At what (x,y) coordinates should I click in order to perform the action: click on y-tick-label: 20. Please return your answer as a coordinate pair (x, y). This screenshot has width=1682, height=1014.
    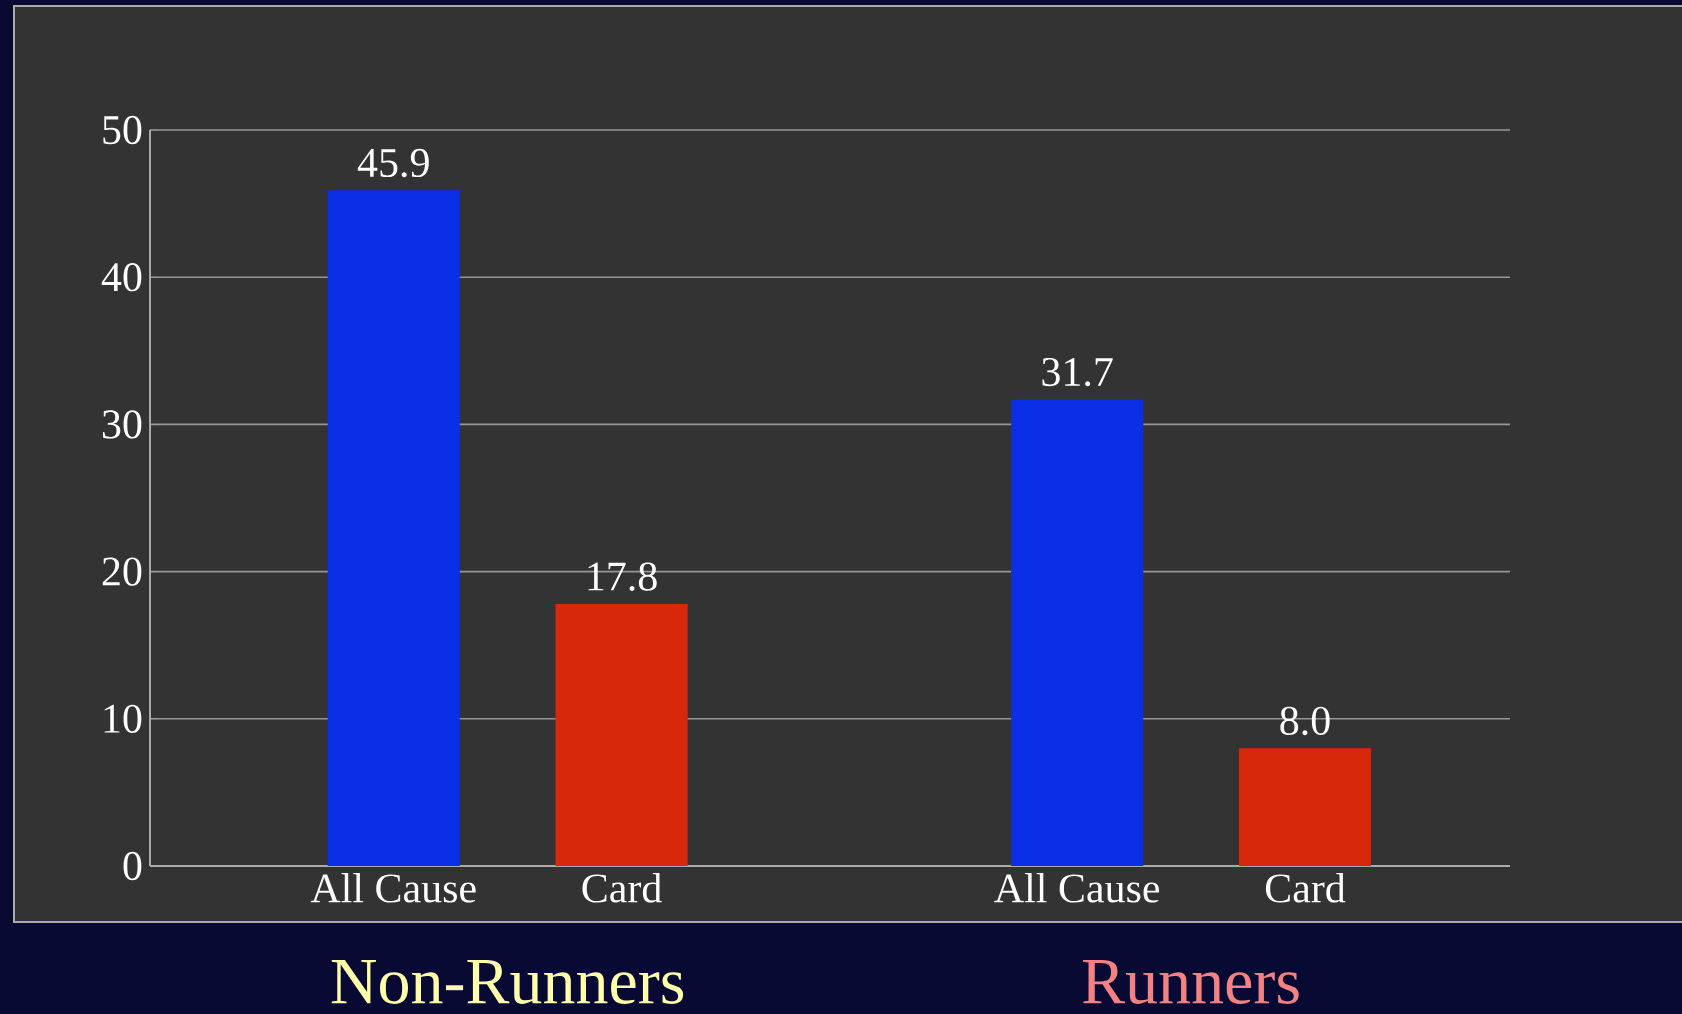
    Looking at the image, I should click on (122, 571).